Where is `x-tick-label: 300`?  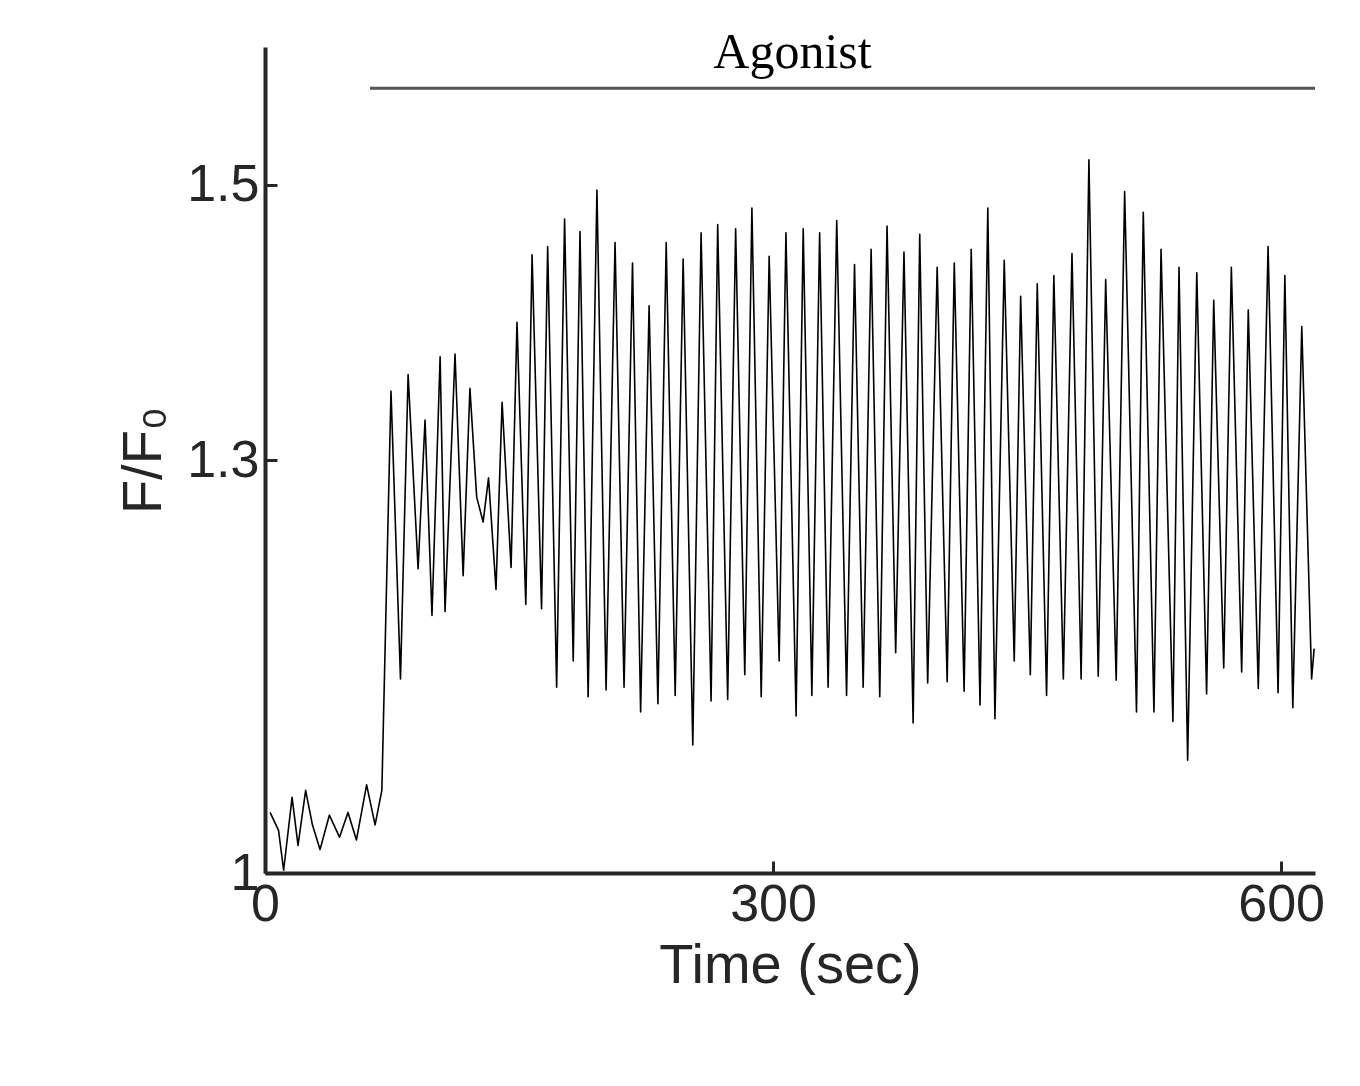 x-tick-label: 300 is located at coordinates (773, 902).